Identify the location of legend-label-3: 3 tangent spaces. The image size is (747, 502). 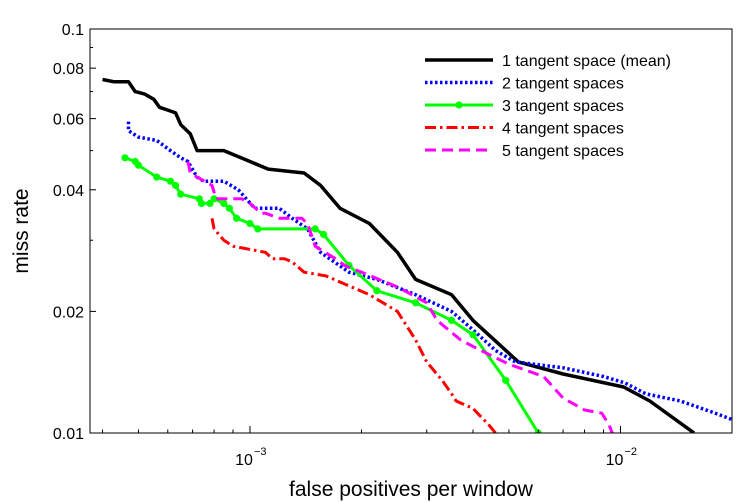
(563, 106).